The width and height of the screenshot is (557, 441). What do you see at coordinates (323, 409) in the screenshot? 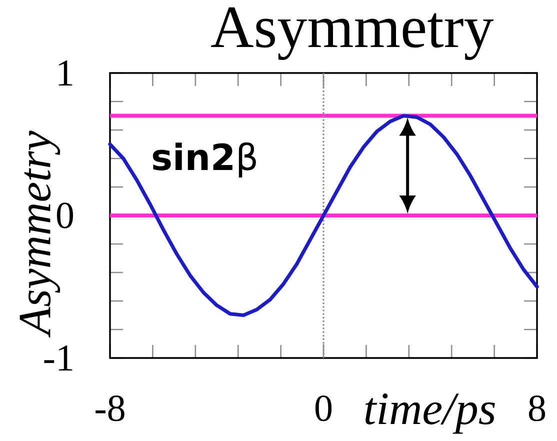
I see `x-tick-label: 0` at bounding box center [323, 409].